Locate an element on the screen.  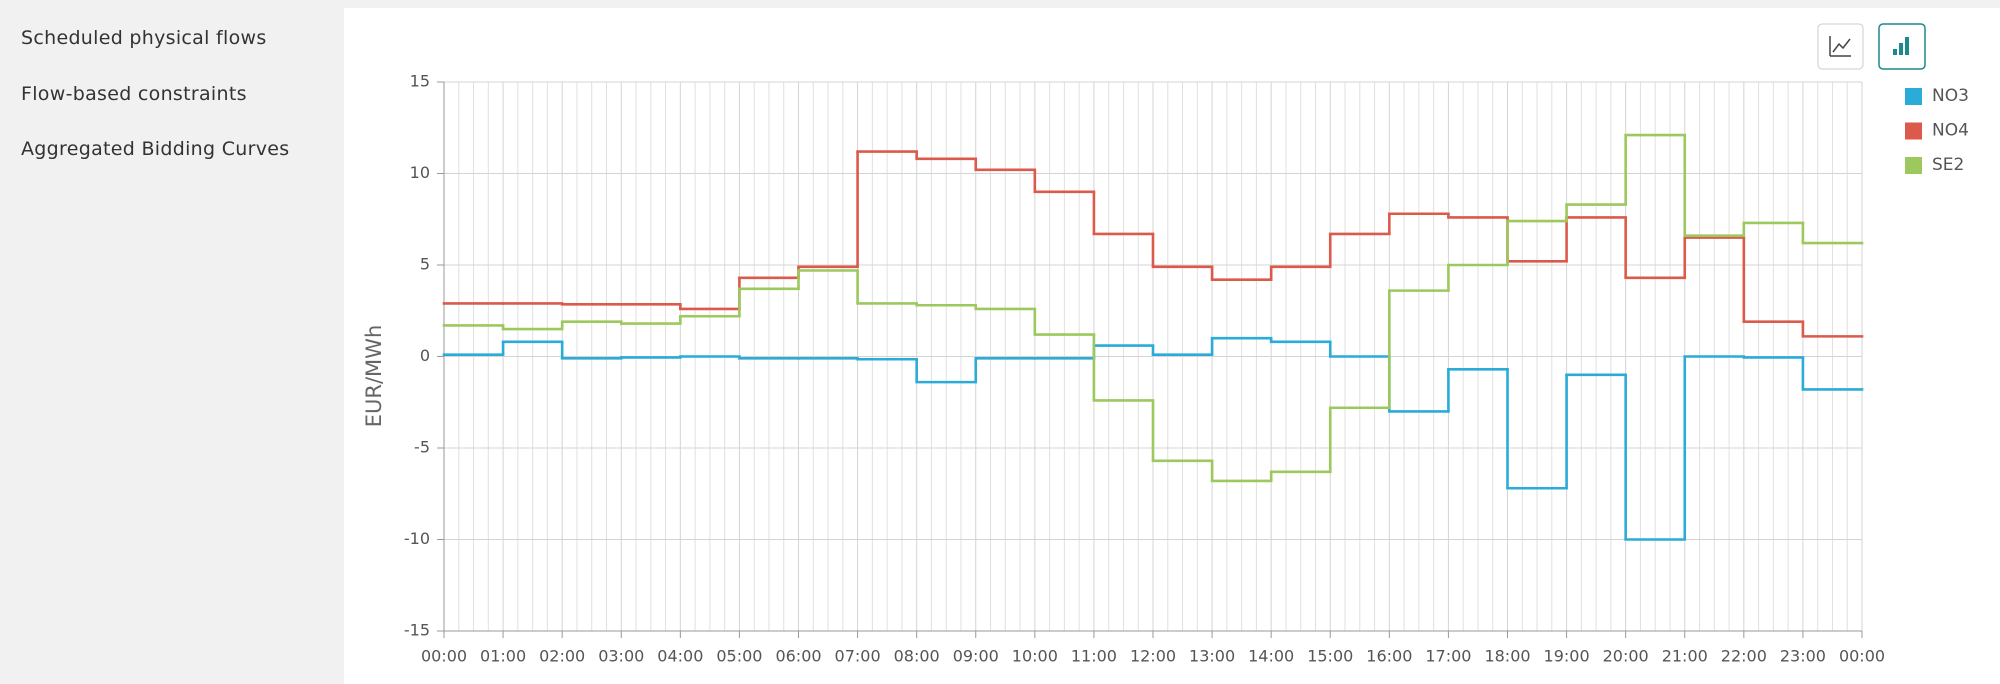
menu-item: Scheduled physical flows is located at coordinates (144, 38).